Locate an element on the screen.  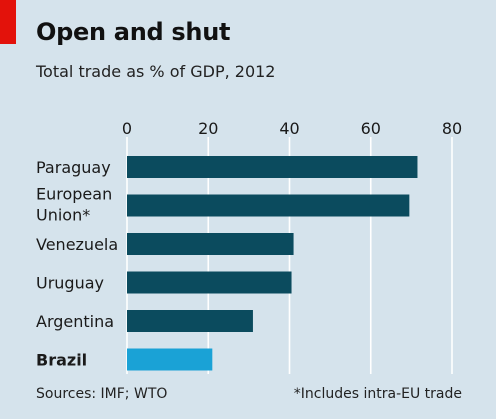
chart-subtitle: Total trade as % of GDP, 2012 is located at coordinates (156, 71).